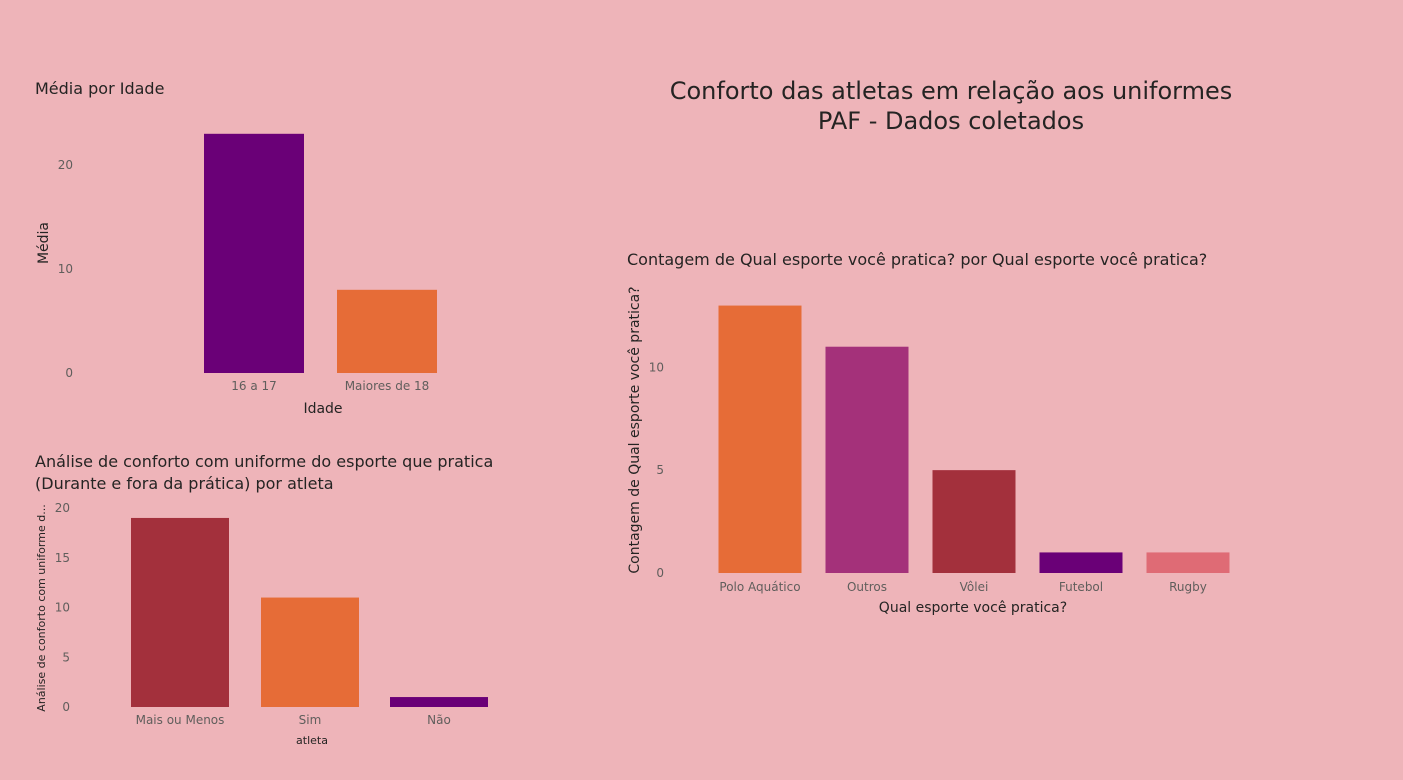 The width and height of the screenshot is (1403, 780). What do you see at coordinates (1081, 562) in the screenshot?
I see `bar-futebol` at bounding box center [1081, 562].